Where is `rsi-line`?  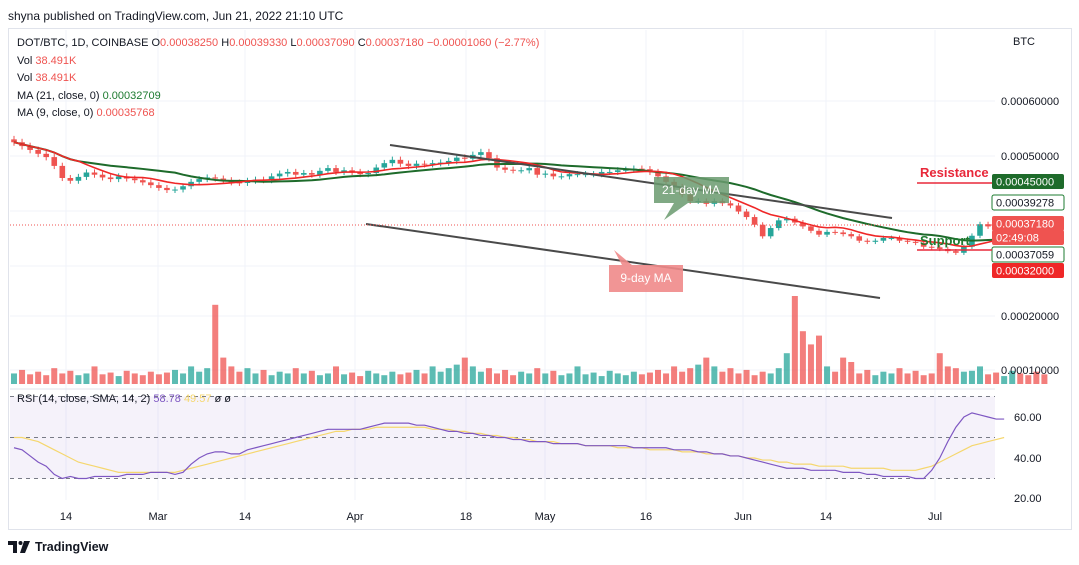 rsi-line is located at coordinates (509, 446).